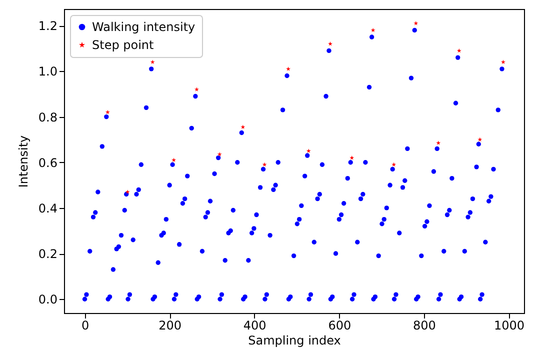 Image resolution: width=539 pixels, height=362 pixels. I want to click on y-tick-label: 0.2, so click(48, 254).